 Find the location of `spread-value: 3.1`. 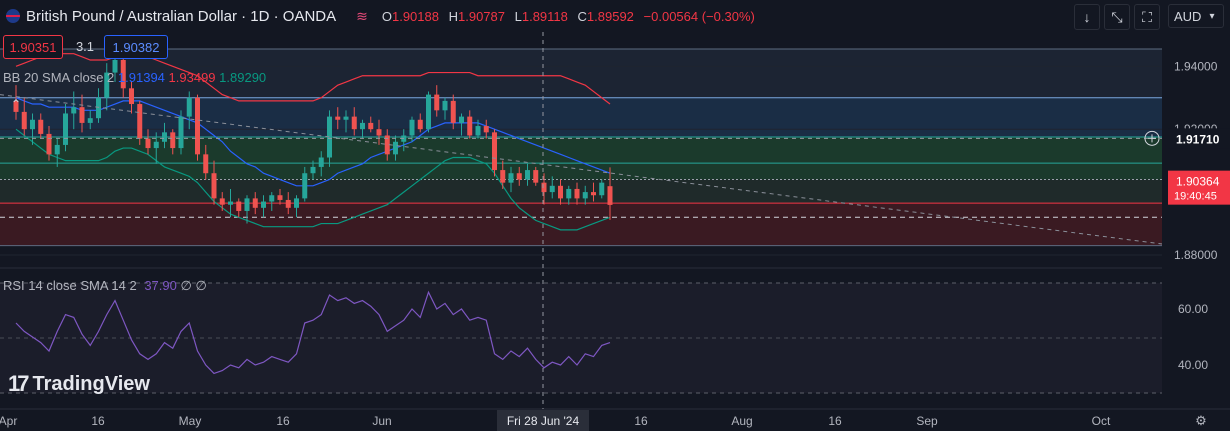

spread-value: 3.1 is located at coordinates (85, 46).